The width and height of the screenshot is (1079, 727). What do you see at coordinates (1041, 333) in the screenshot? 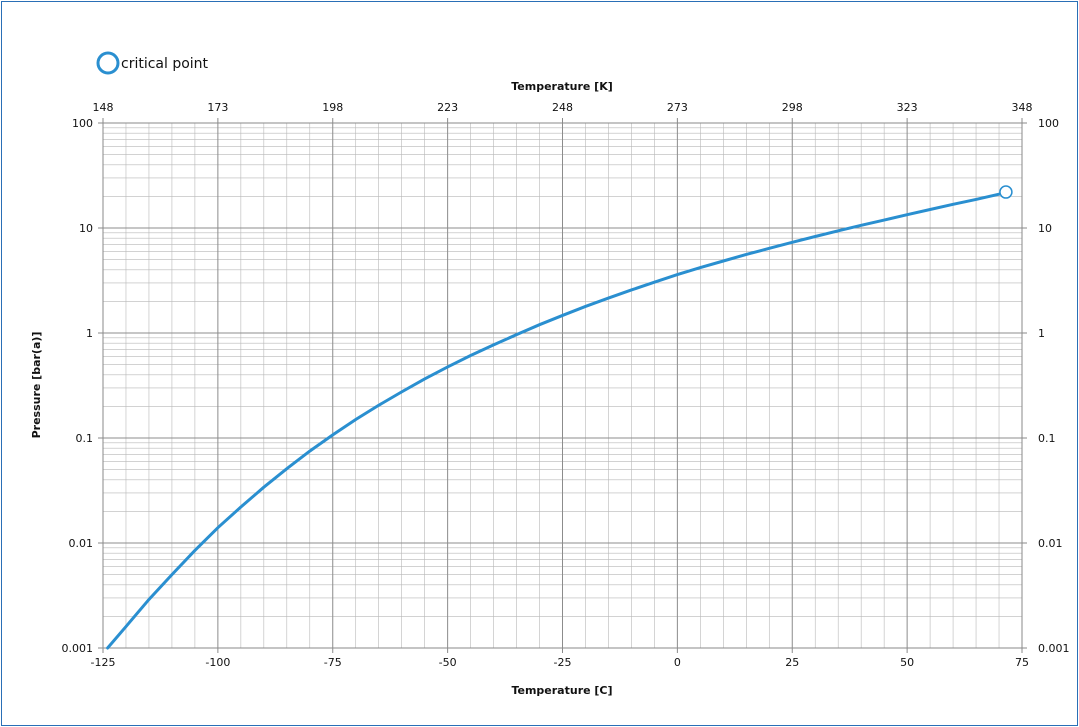
I see `y-tick-label-right: 1` at bounding box center [1041, 333].